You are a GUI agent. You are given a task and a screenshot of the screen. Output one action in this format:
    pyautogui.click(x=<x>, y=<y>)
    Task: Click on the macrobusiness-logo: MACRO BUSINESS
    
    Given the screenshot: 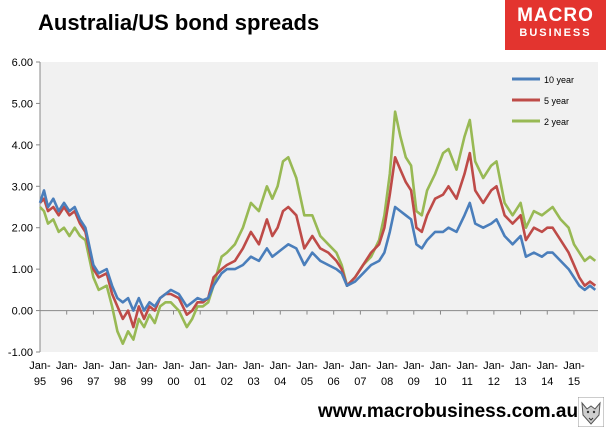 What is the action you would take?
    pyautogui.click(x=555, y=25)
    